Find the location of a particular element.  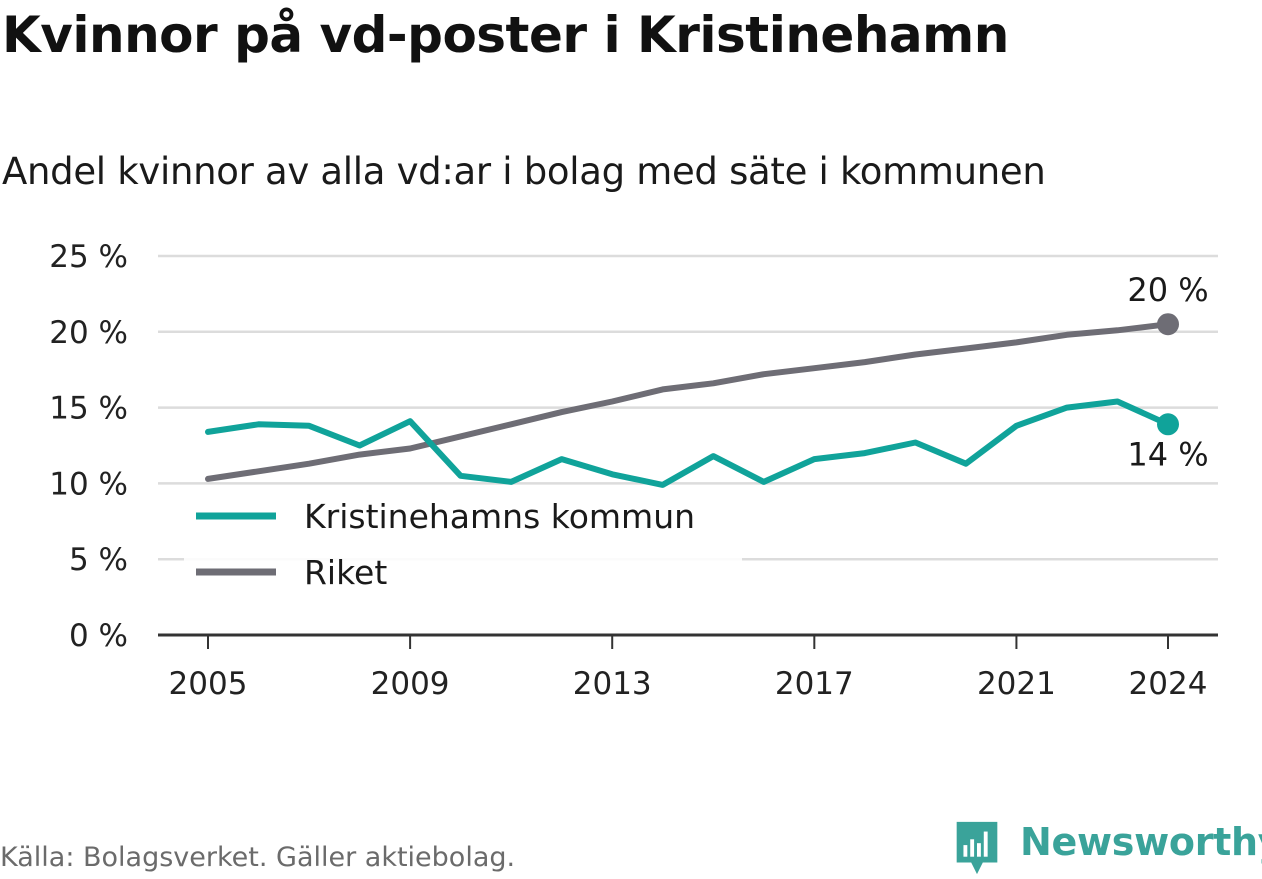

series-line-riket is located at coordinates (688, 401).